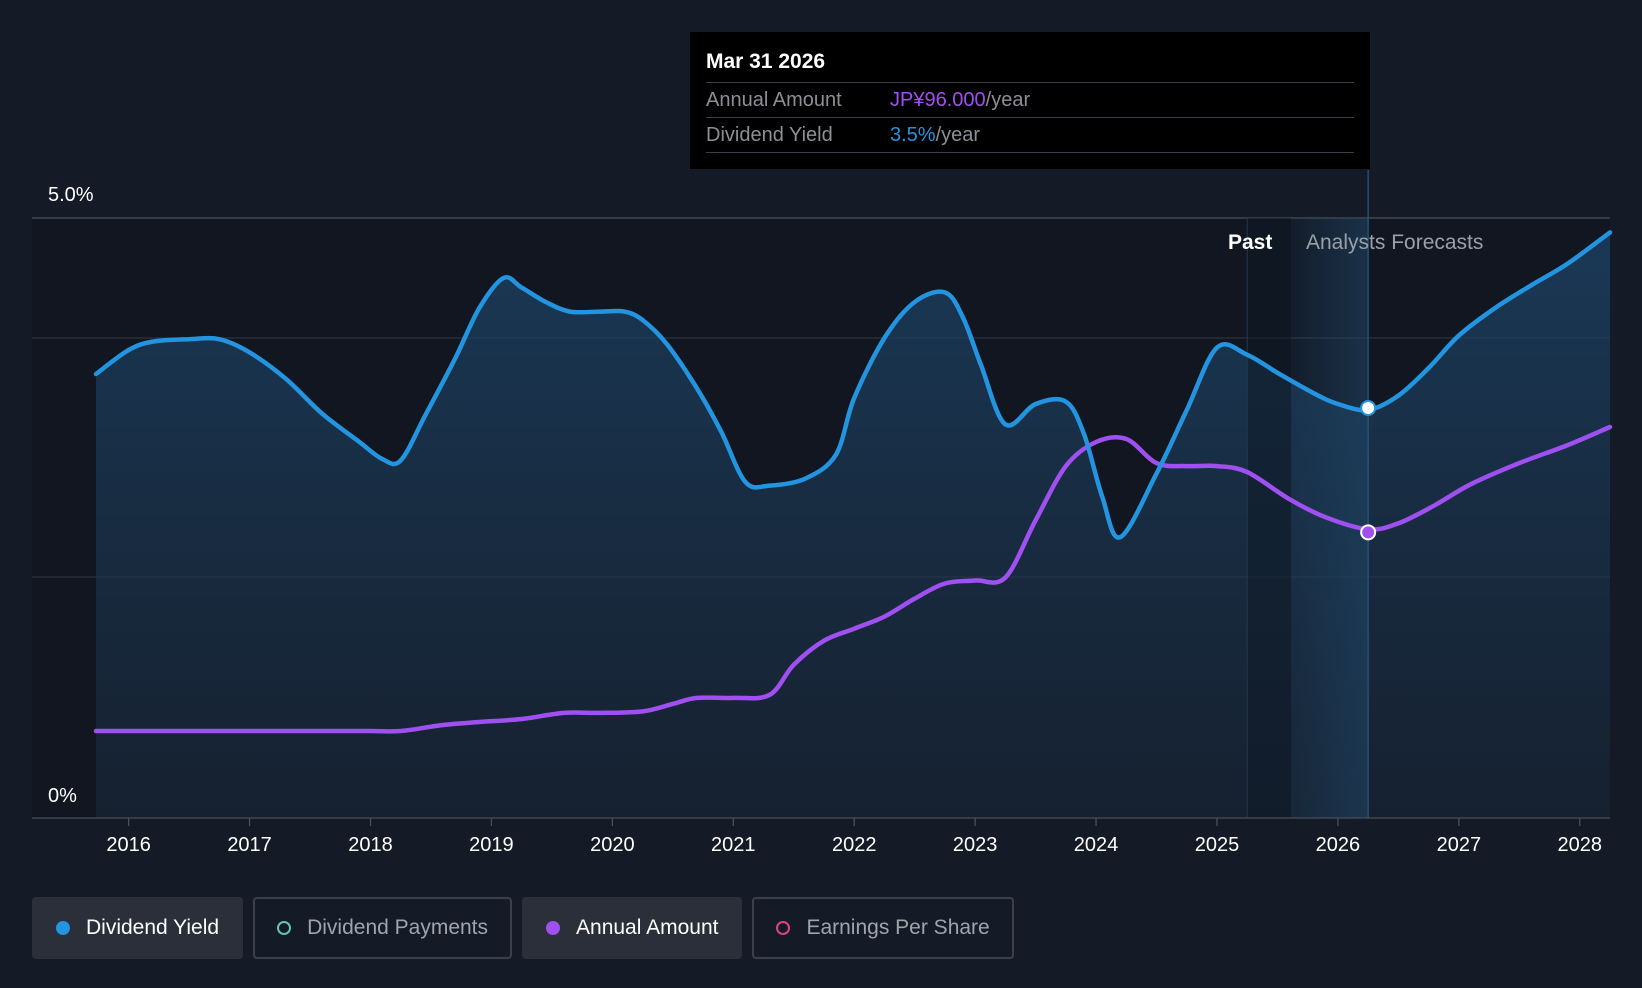 The image size is (1642, 988). I want to click on legend-annual-amount: Annual Amount, so click(632, 928).